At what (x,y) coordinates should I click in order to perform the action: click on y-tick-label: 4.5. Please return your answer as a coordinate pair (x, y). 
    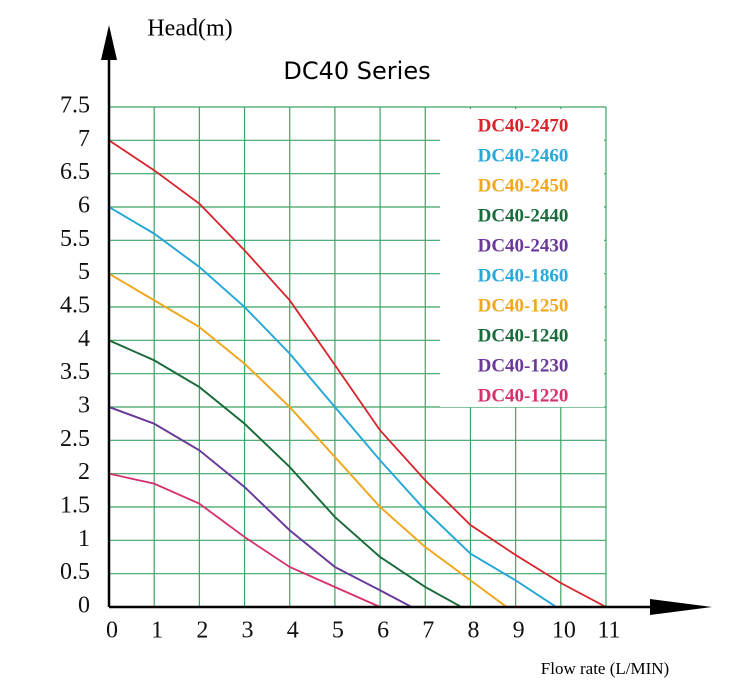
    Looking at the image, I should click on (75, 306).